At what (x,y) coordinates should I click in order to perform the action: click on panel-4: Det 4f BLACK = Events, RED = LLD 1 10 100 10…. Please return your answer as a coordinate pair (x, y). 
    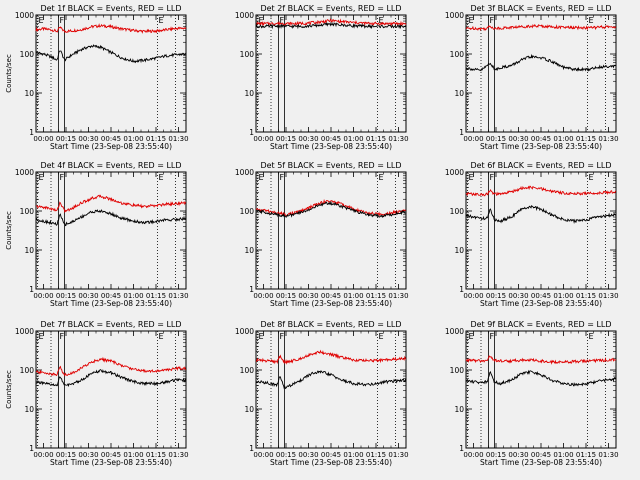
    Looking at the image, I should click on (97, 234).